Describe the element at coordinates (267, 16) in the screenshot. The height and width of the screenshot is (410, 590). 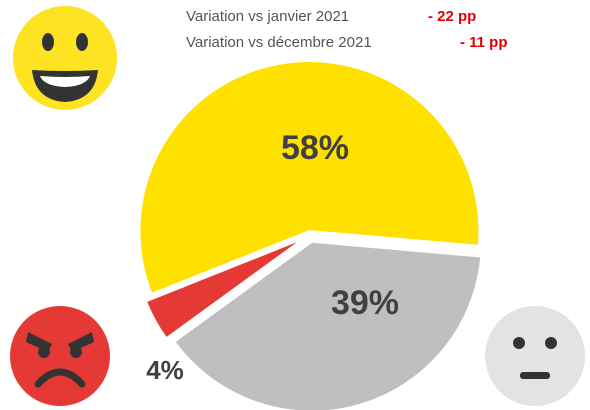
I see `annotation-text: Variation vs janvier 2021` at that location.